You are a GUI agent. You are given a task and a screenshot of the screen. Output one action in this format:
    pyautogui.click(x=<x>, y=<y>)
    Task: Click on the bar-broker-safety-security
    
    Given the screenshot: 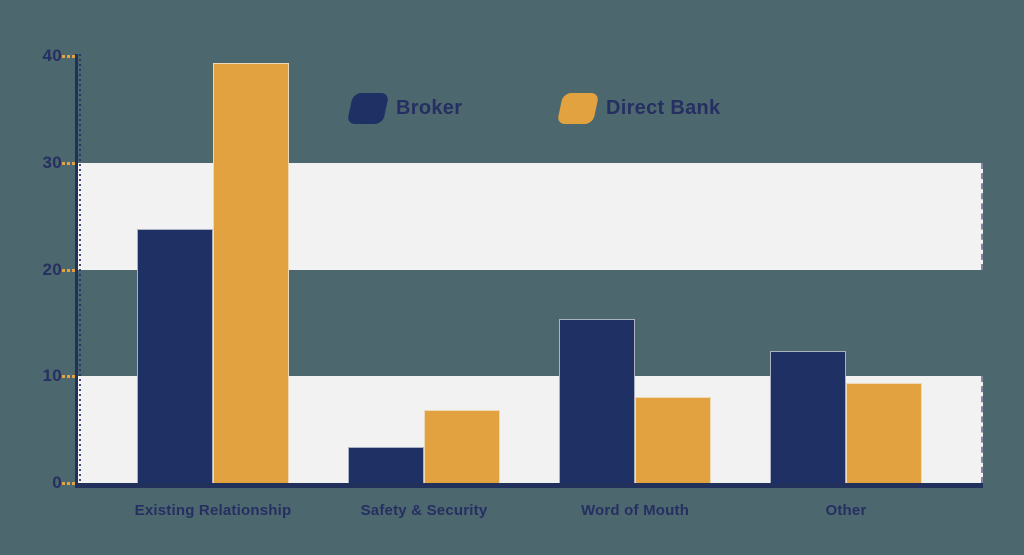 What is the action you would take?
    pyautogui.click(x=386, y=464)
    